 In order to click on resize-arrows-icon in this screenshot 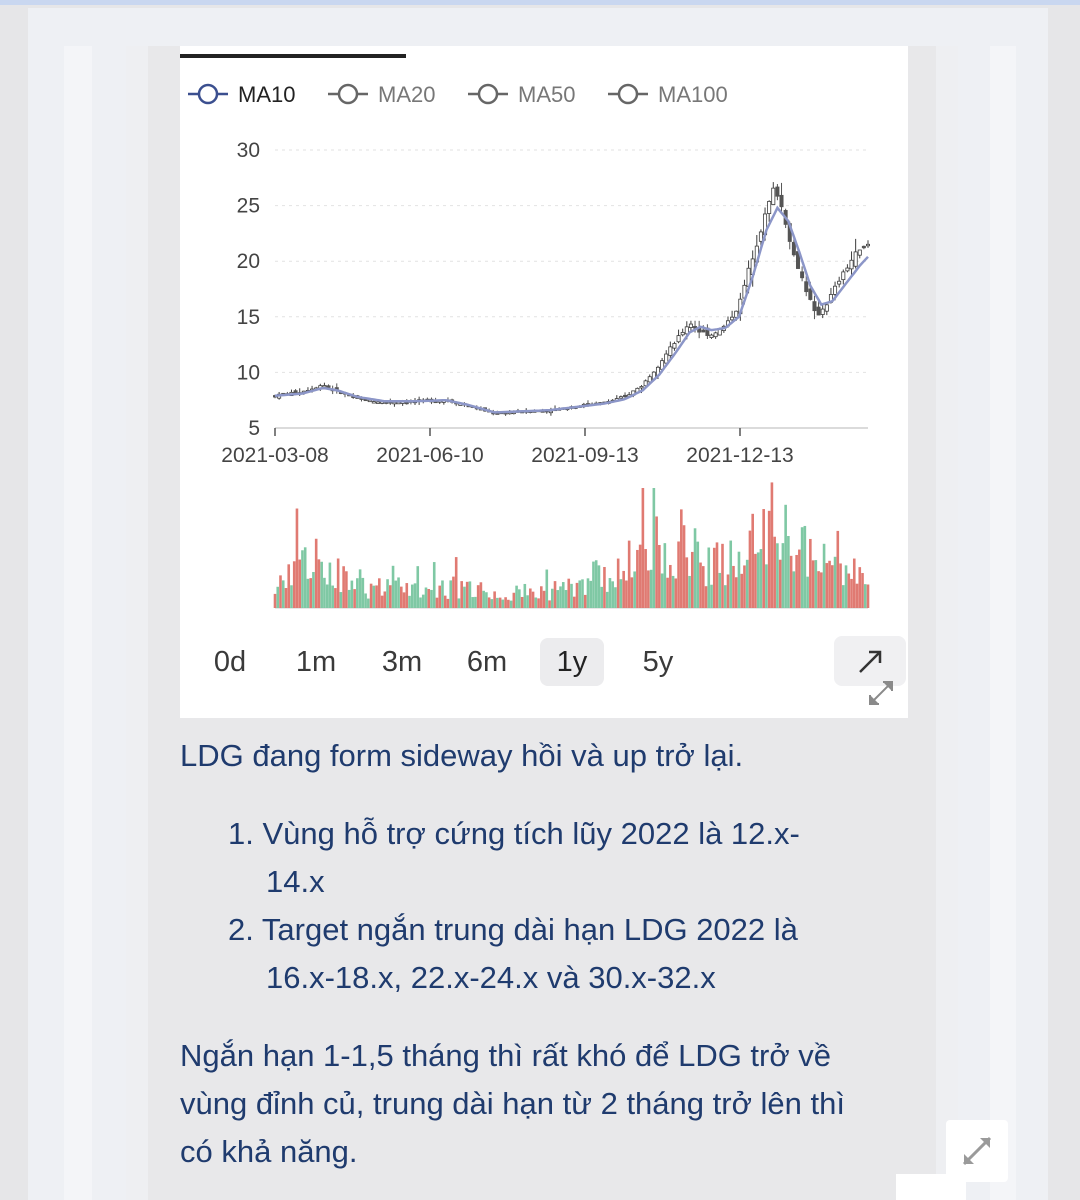, I will do `click(881, 693)`.